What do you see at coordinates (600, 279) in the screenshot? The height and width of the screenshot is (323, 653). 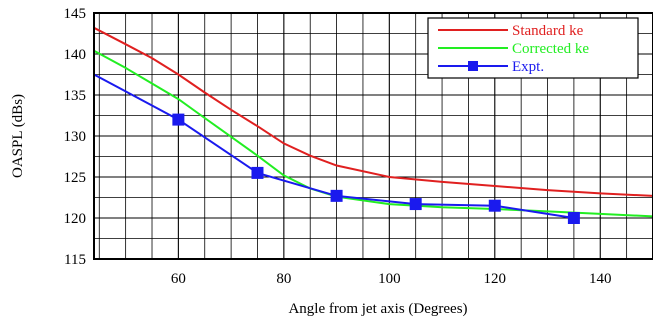 I see `x-tick-label: 140` at bounding box center [600, 279].